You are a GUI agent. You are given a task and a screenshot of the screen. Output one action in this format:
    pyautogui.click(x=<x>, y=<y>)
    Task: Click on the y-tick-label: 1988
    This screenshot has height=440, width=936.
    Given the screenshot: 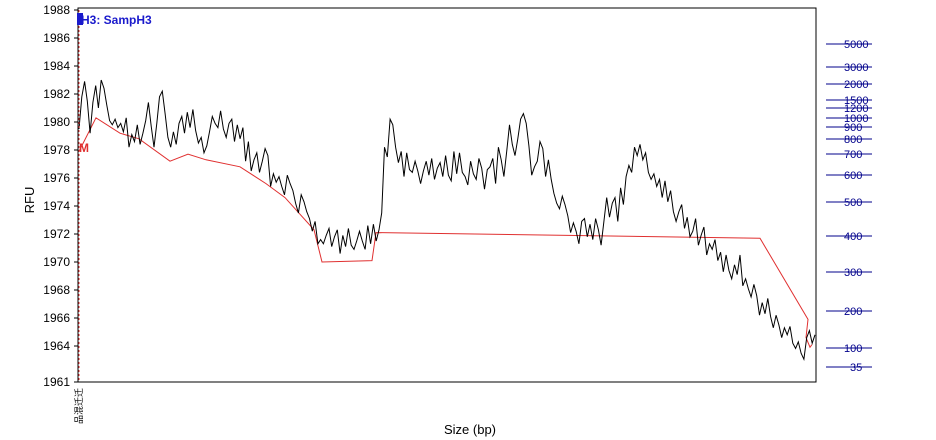 What is the action you would take?
    pyautogui.click(x=56, y=10)
    